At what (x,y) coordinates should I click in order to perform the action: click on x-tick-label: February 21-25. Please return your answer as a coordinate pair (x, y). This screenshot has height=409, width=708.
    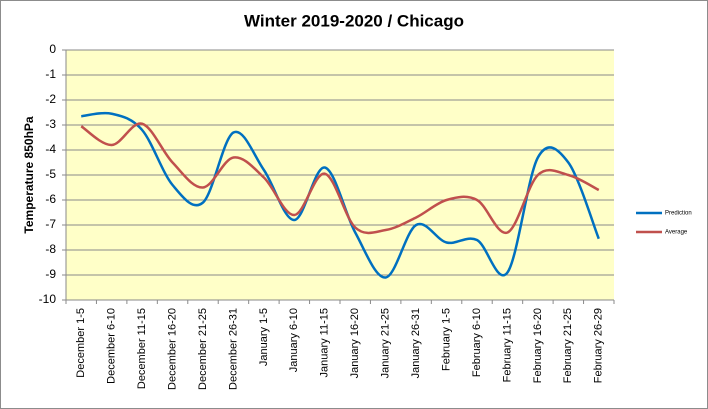
    Looking at the image, I should click on (568, 345).